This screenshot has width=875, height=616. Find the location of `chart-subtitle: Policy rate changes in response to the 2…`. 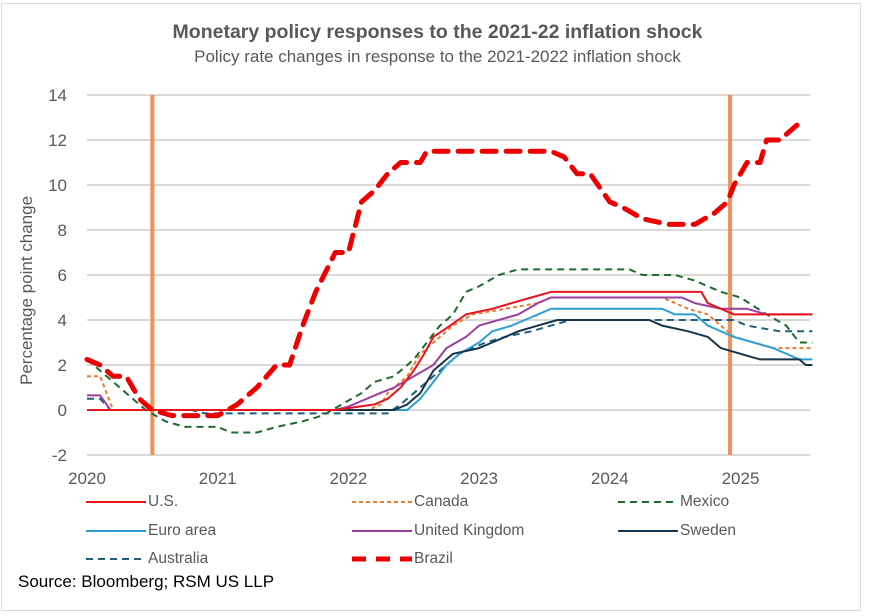

chart-subtitle: Policy rate changes in response to the 2… is located at coordinates (437, 56).